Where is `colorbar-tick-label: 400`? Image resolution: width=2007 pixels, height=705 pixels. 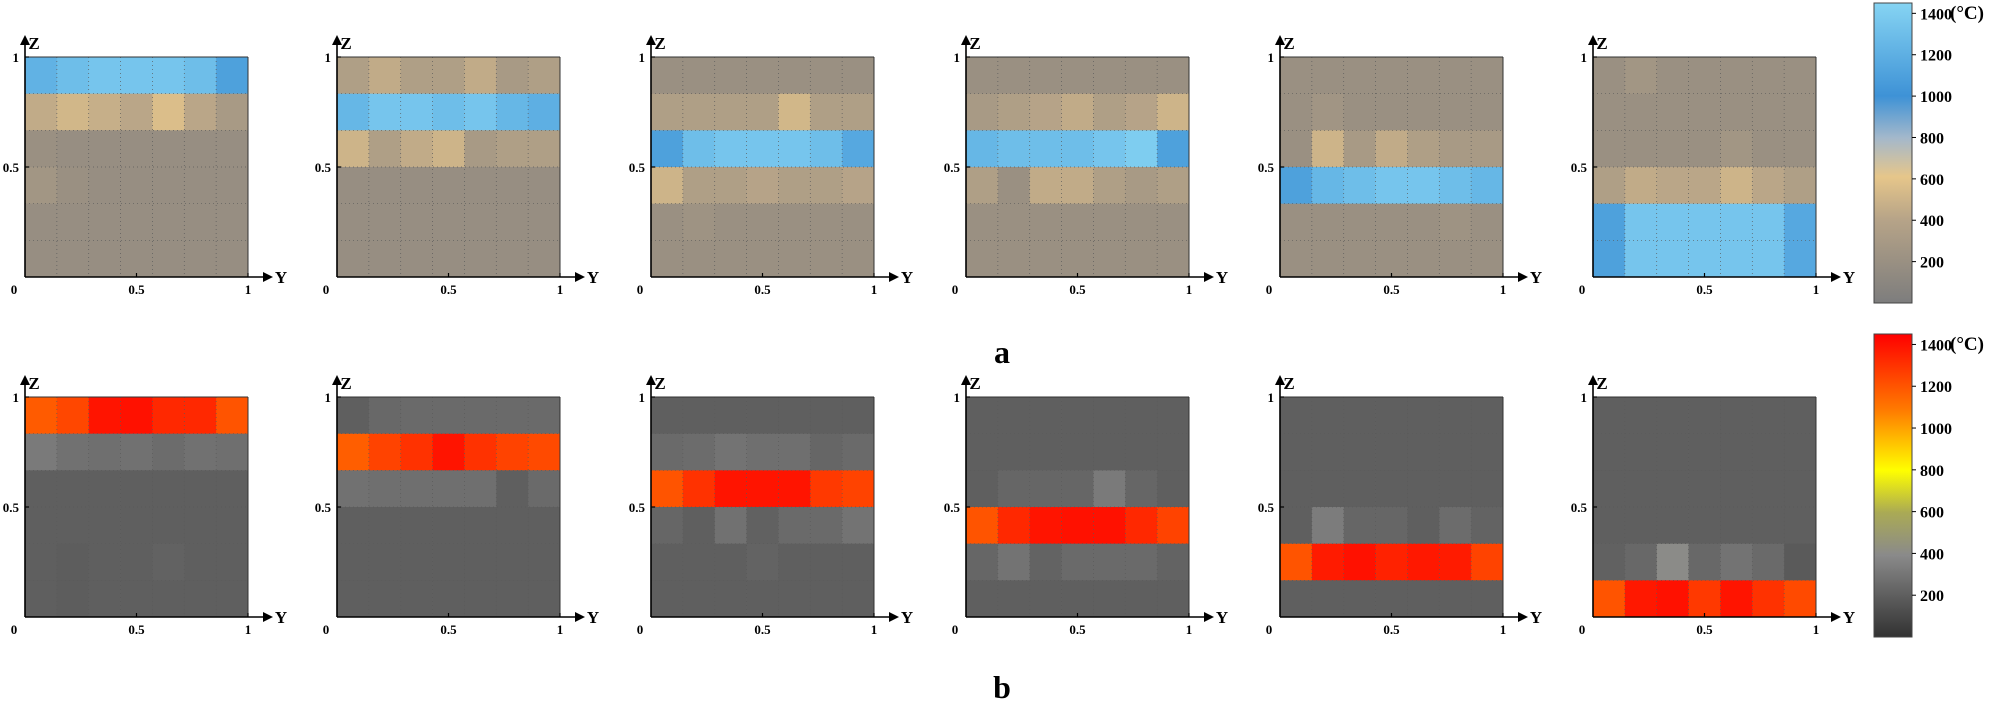
colorbar-tick-label: 400 is located at coordinates (1932, 221).